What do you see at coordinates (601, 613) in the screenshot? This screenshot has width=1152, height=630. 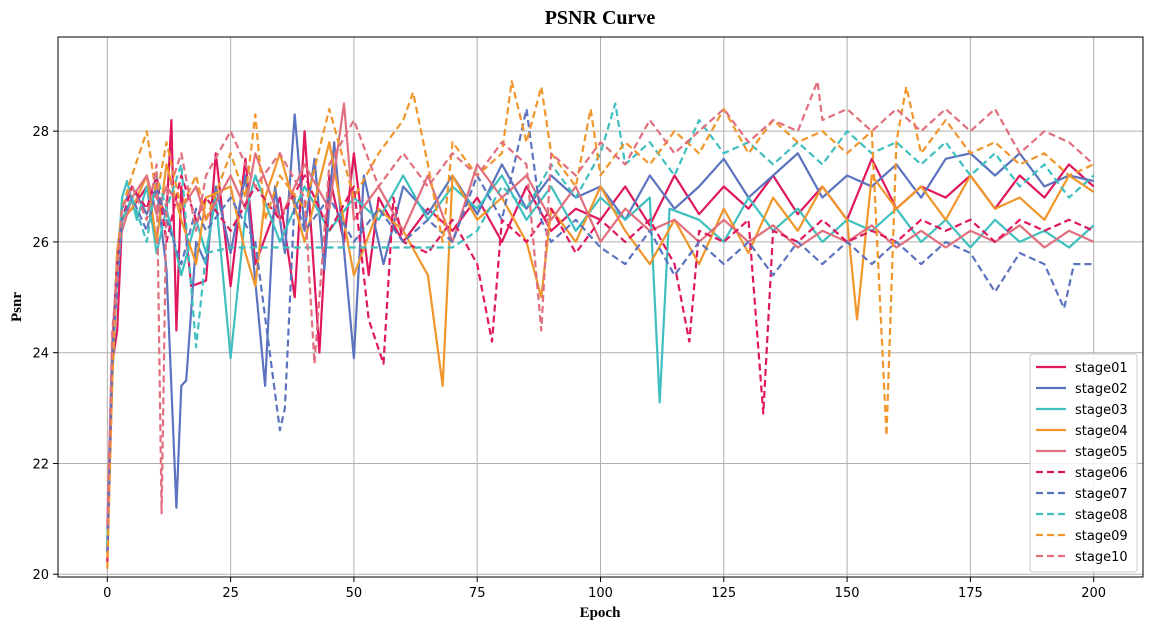 I see `x-axis-label: Epoch` at bounding box center [601, 613].